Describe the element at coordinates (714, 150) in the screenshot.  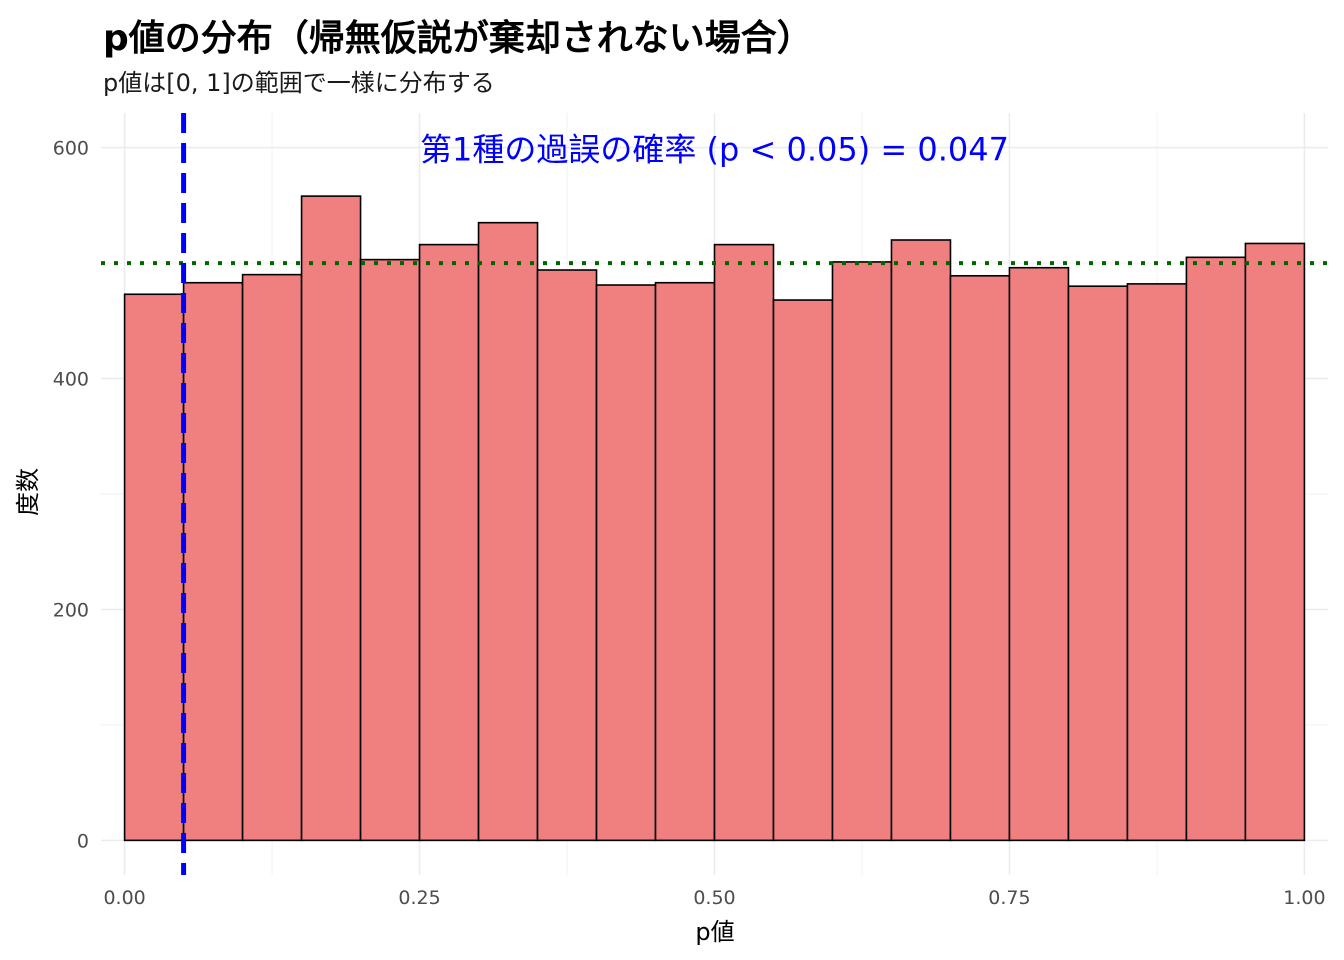
I see `type1-error-annotation: 第1種の過誤の確率 (p < 0.05) = 0.047` at that location.